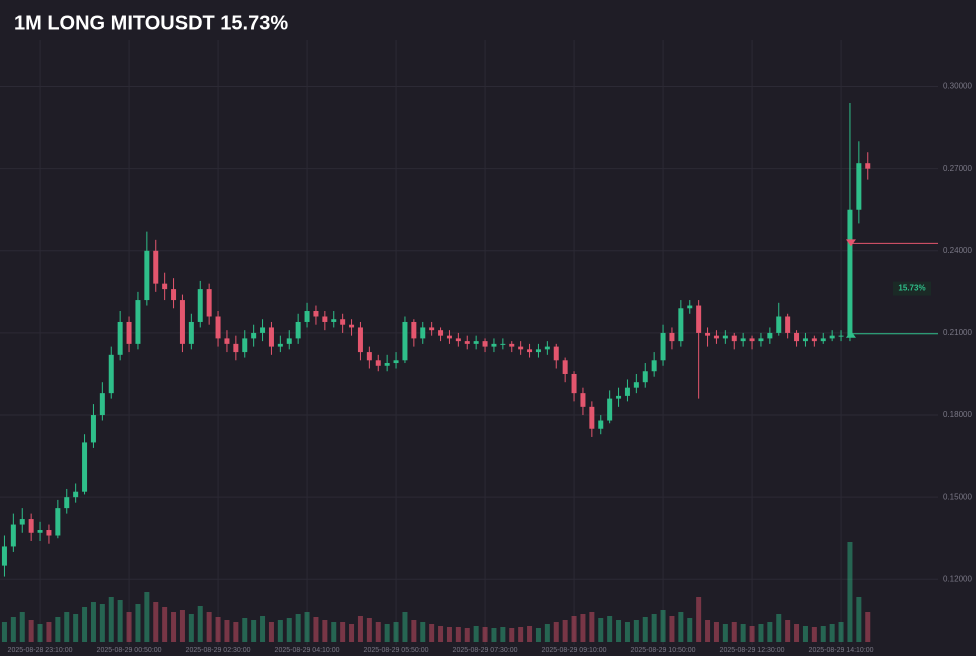 The height and width of the screenshot is (656, 976). I want to click on y-tick-label: 0.18000, so click(957, 414).